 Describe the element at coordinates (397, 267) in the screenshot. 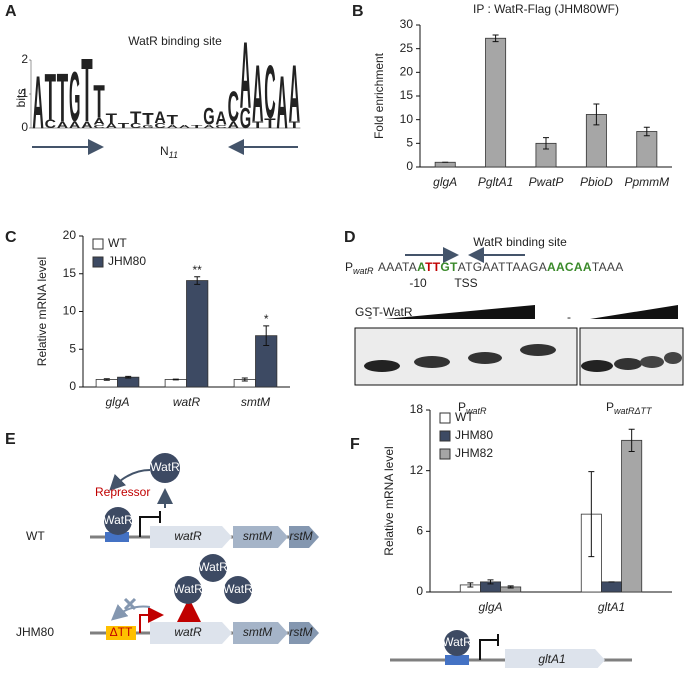

I see `sequence-segment: AAATA` at that location.